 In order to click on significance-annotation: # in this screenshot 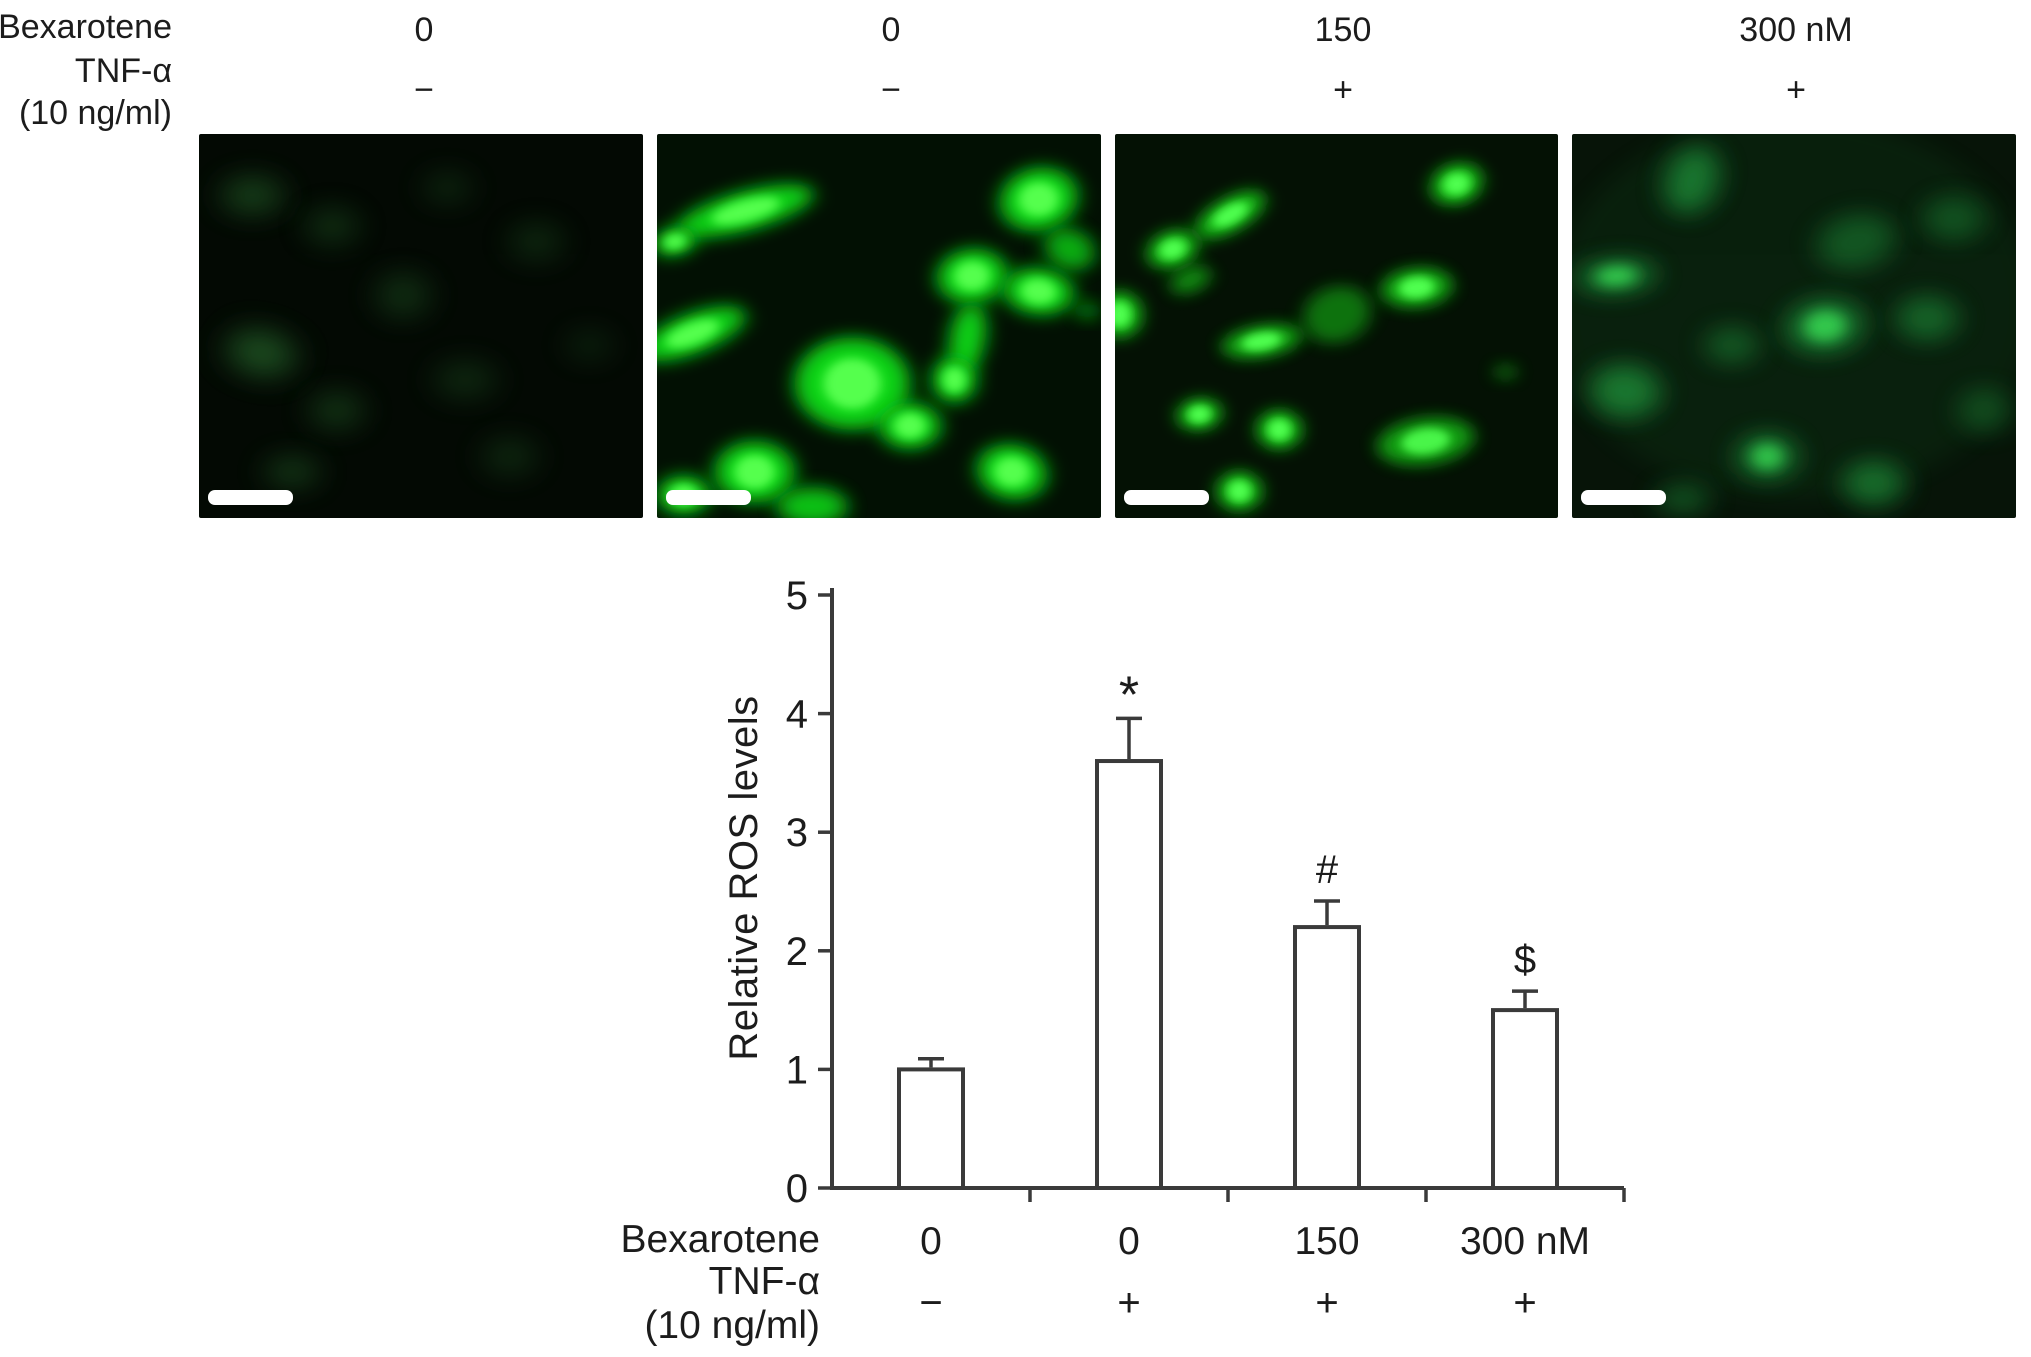, I will do `click(1327, 870)`.